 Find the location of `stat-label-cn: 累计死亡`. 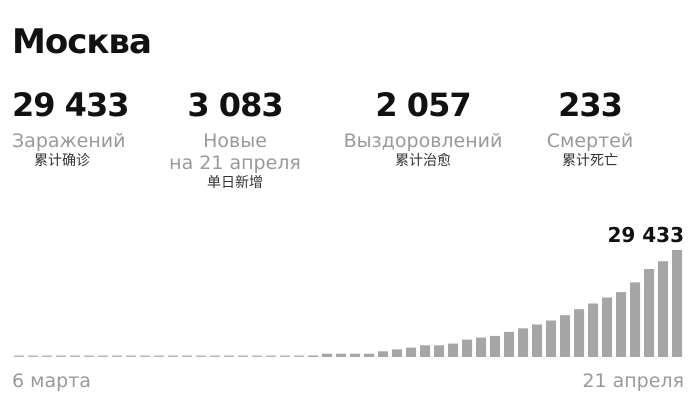

stat-label-cn: 累计死亡 is located at coordinates (590, 161).